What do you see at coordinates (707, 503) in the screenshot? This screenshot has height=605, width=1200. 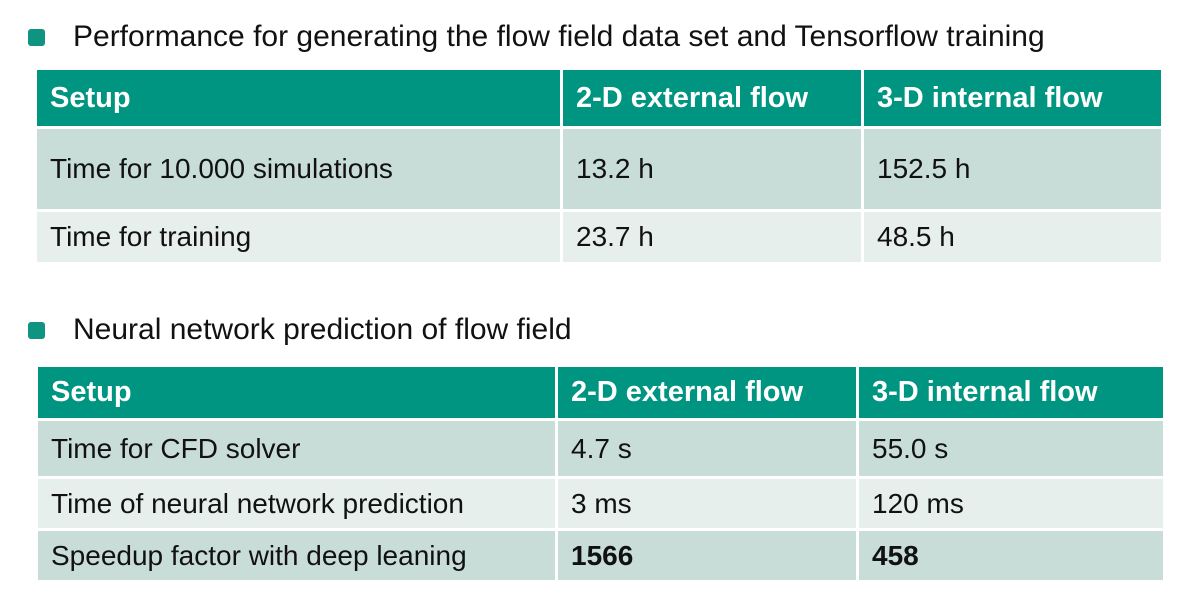 I see `row-value-2d: 3 ms` at bounding box center [707, 503].